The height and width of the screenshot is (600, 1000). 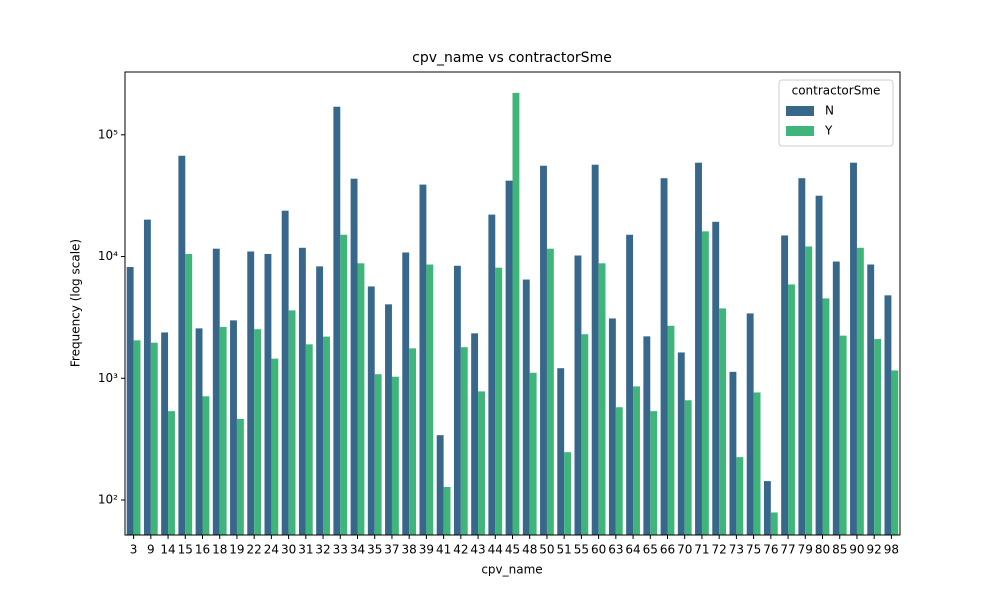 I want to click on y-tick-label: 10⁴, so click(x=108, y=256).